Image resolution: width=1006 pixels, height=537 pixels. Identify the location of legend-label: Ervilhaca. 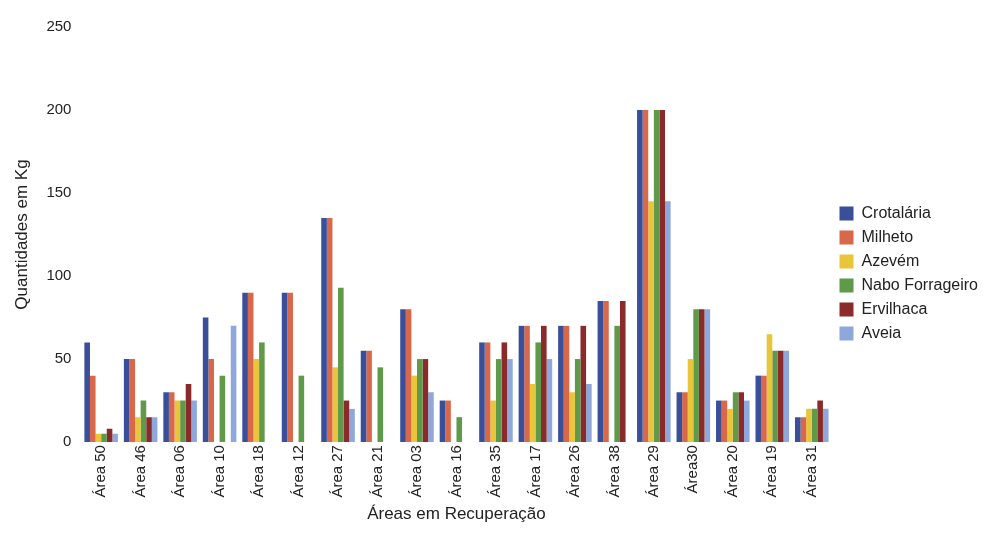
(894, 308).